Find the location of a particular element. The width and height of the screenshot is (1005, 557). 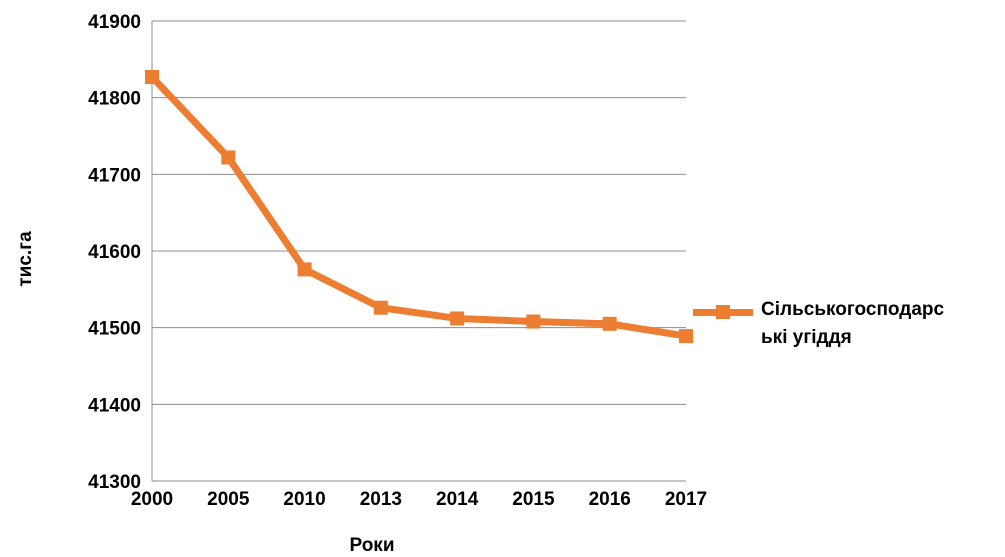

x-tick-label: 2010 is located at coordinates (304, 499).